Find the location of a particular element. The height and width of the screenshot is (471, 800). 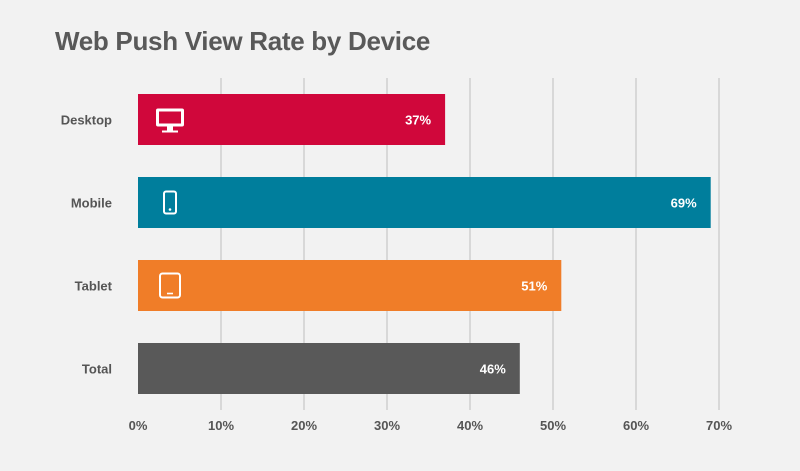

monitor-stand is located at coordinates (170, 131).